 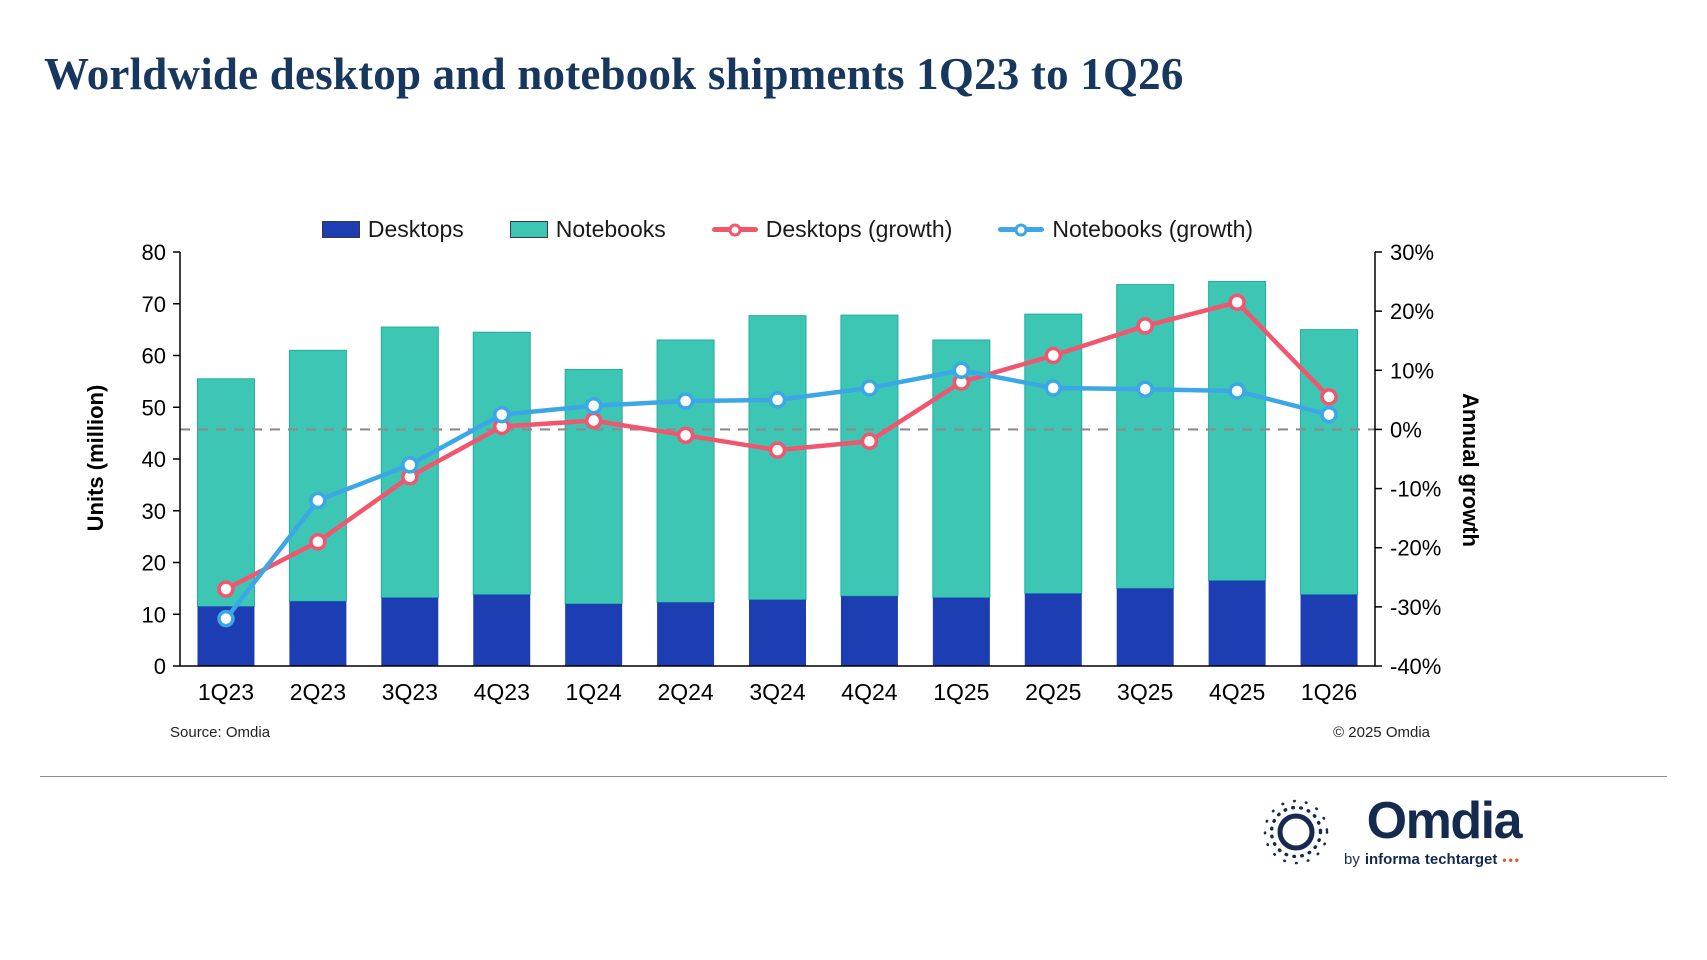 I want to click on legend-item-notebooks: Notebooks, so click(x=587, y=229).